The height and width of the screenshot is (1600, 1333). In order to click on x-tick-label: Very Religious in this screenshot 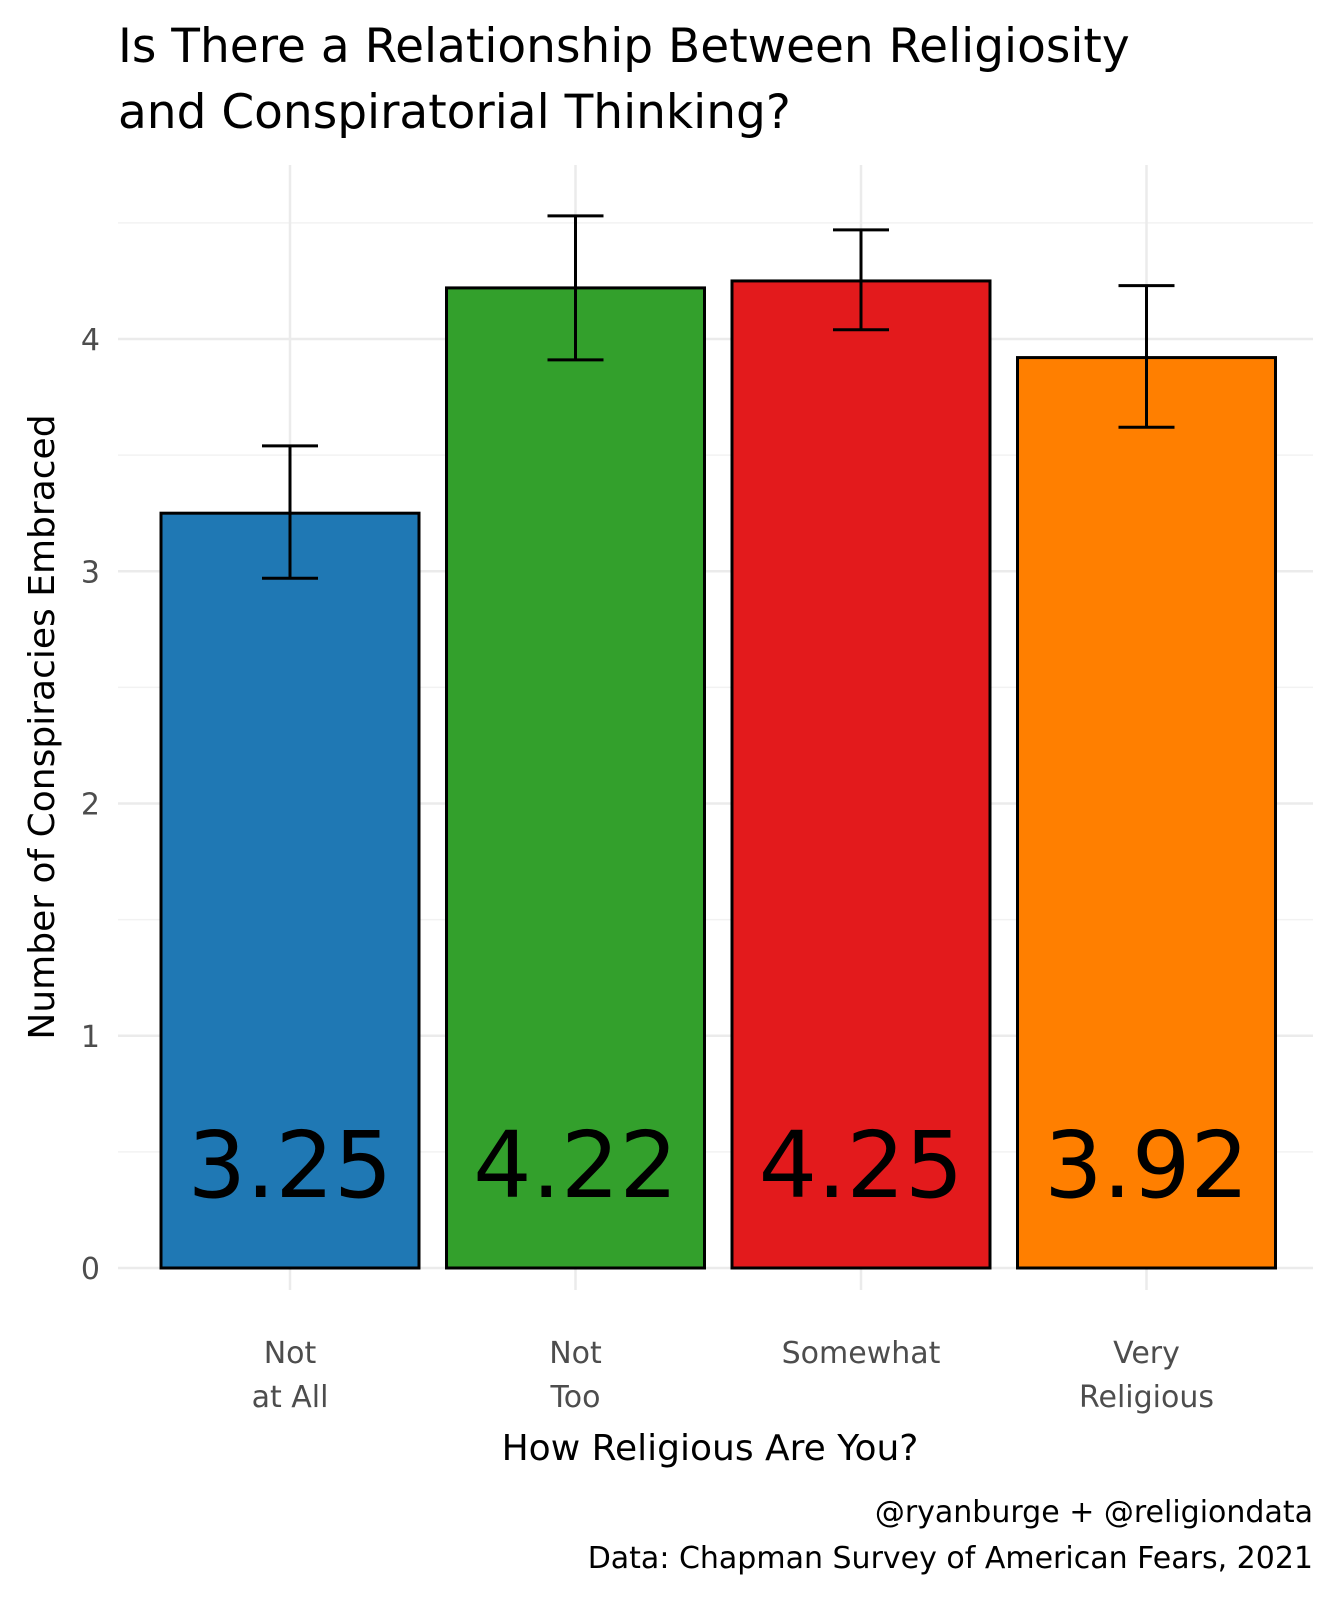, I will do `click(1146, 1375)`.